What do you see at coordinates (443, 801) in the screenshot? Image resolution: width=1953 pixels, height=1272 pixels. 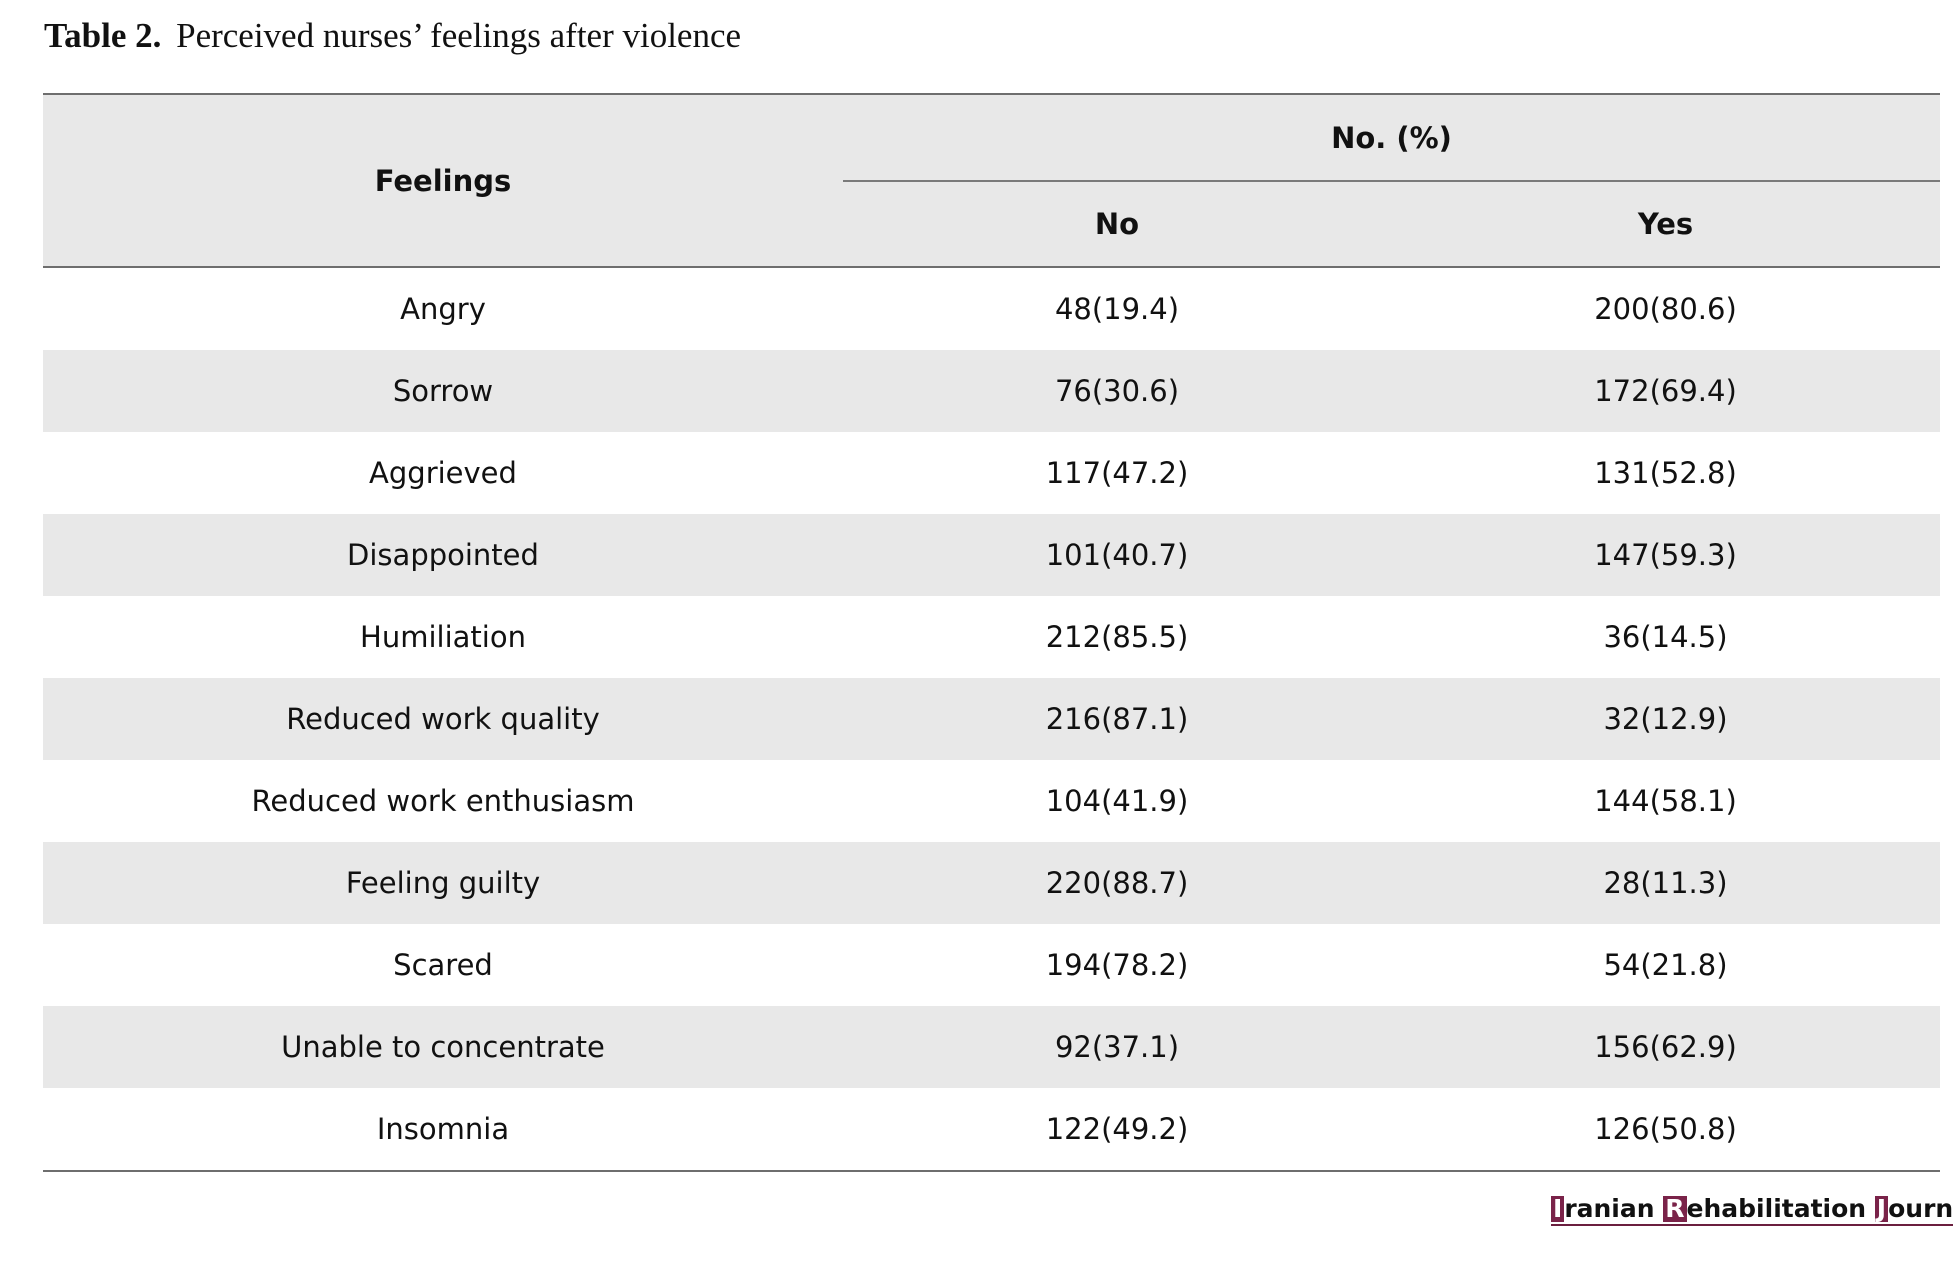 I see `cell-feeling: Reduced work enthusiasm` at bounding box center [443, 801].